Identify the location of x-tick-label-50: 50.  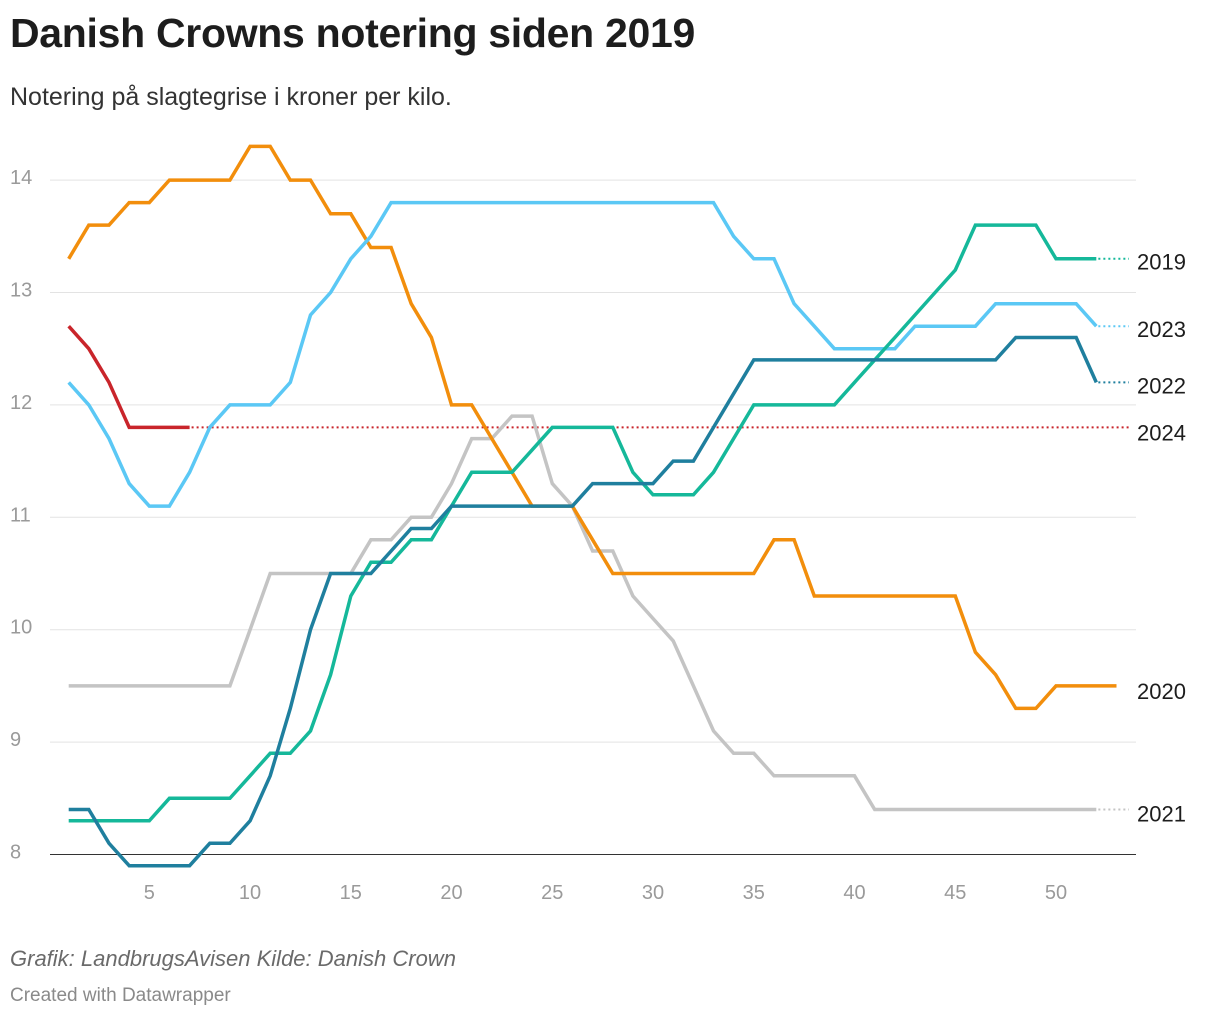
(1056, 893).